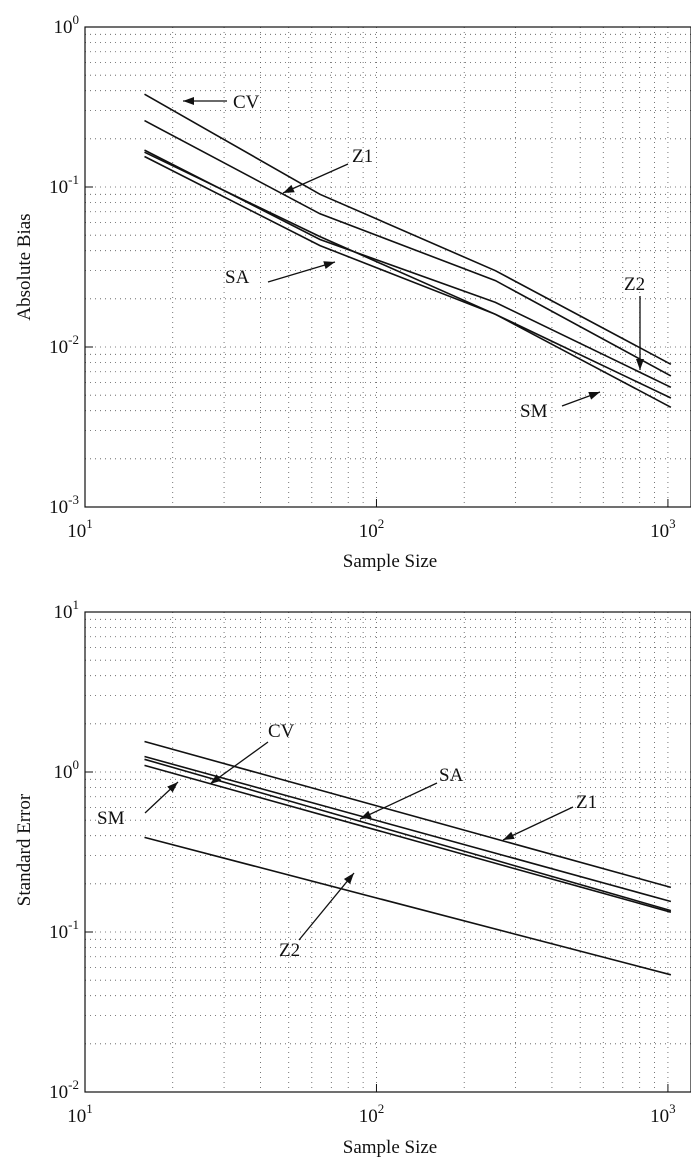  Describe the element at coordinates (24, 266) in the screenshot. I see `y-axis-label: Absolute Bias` at that location.